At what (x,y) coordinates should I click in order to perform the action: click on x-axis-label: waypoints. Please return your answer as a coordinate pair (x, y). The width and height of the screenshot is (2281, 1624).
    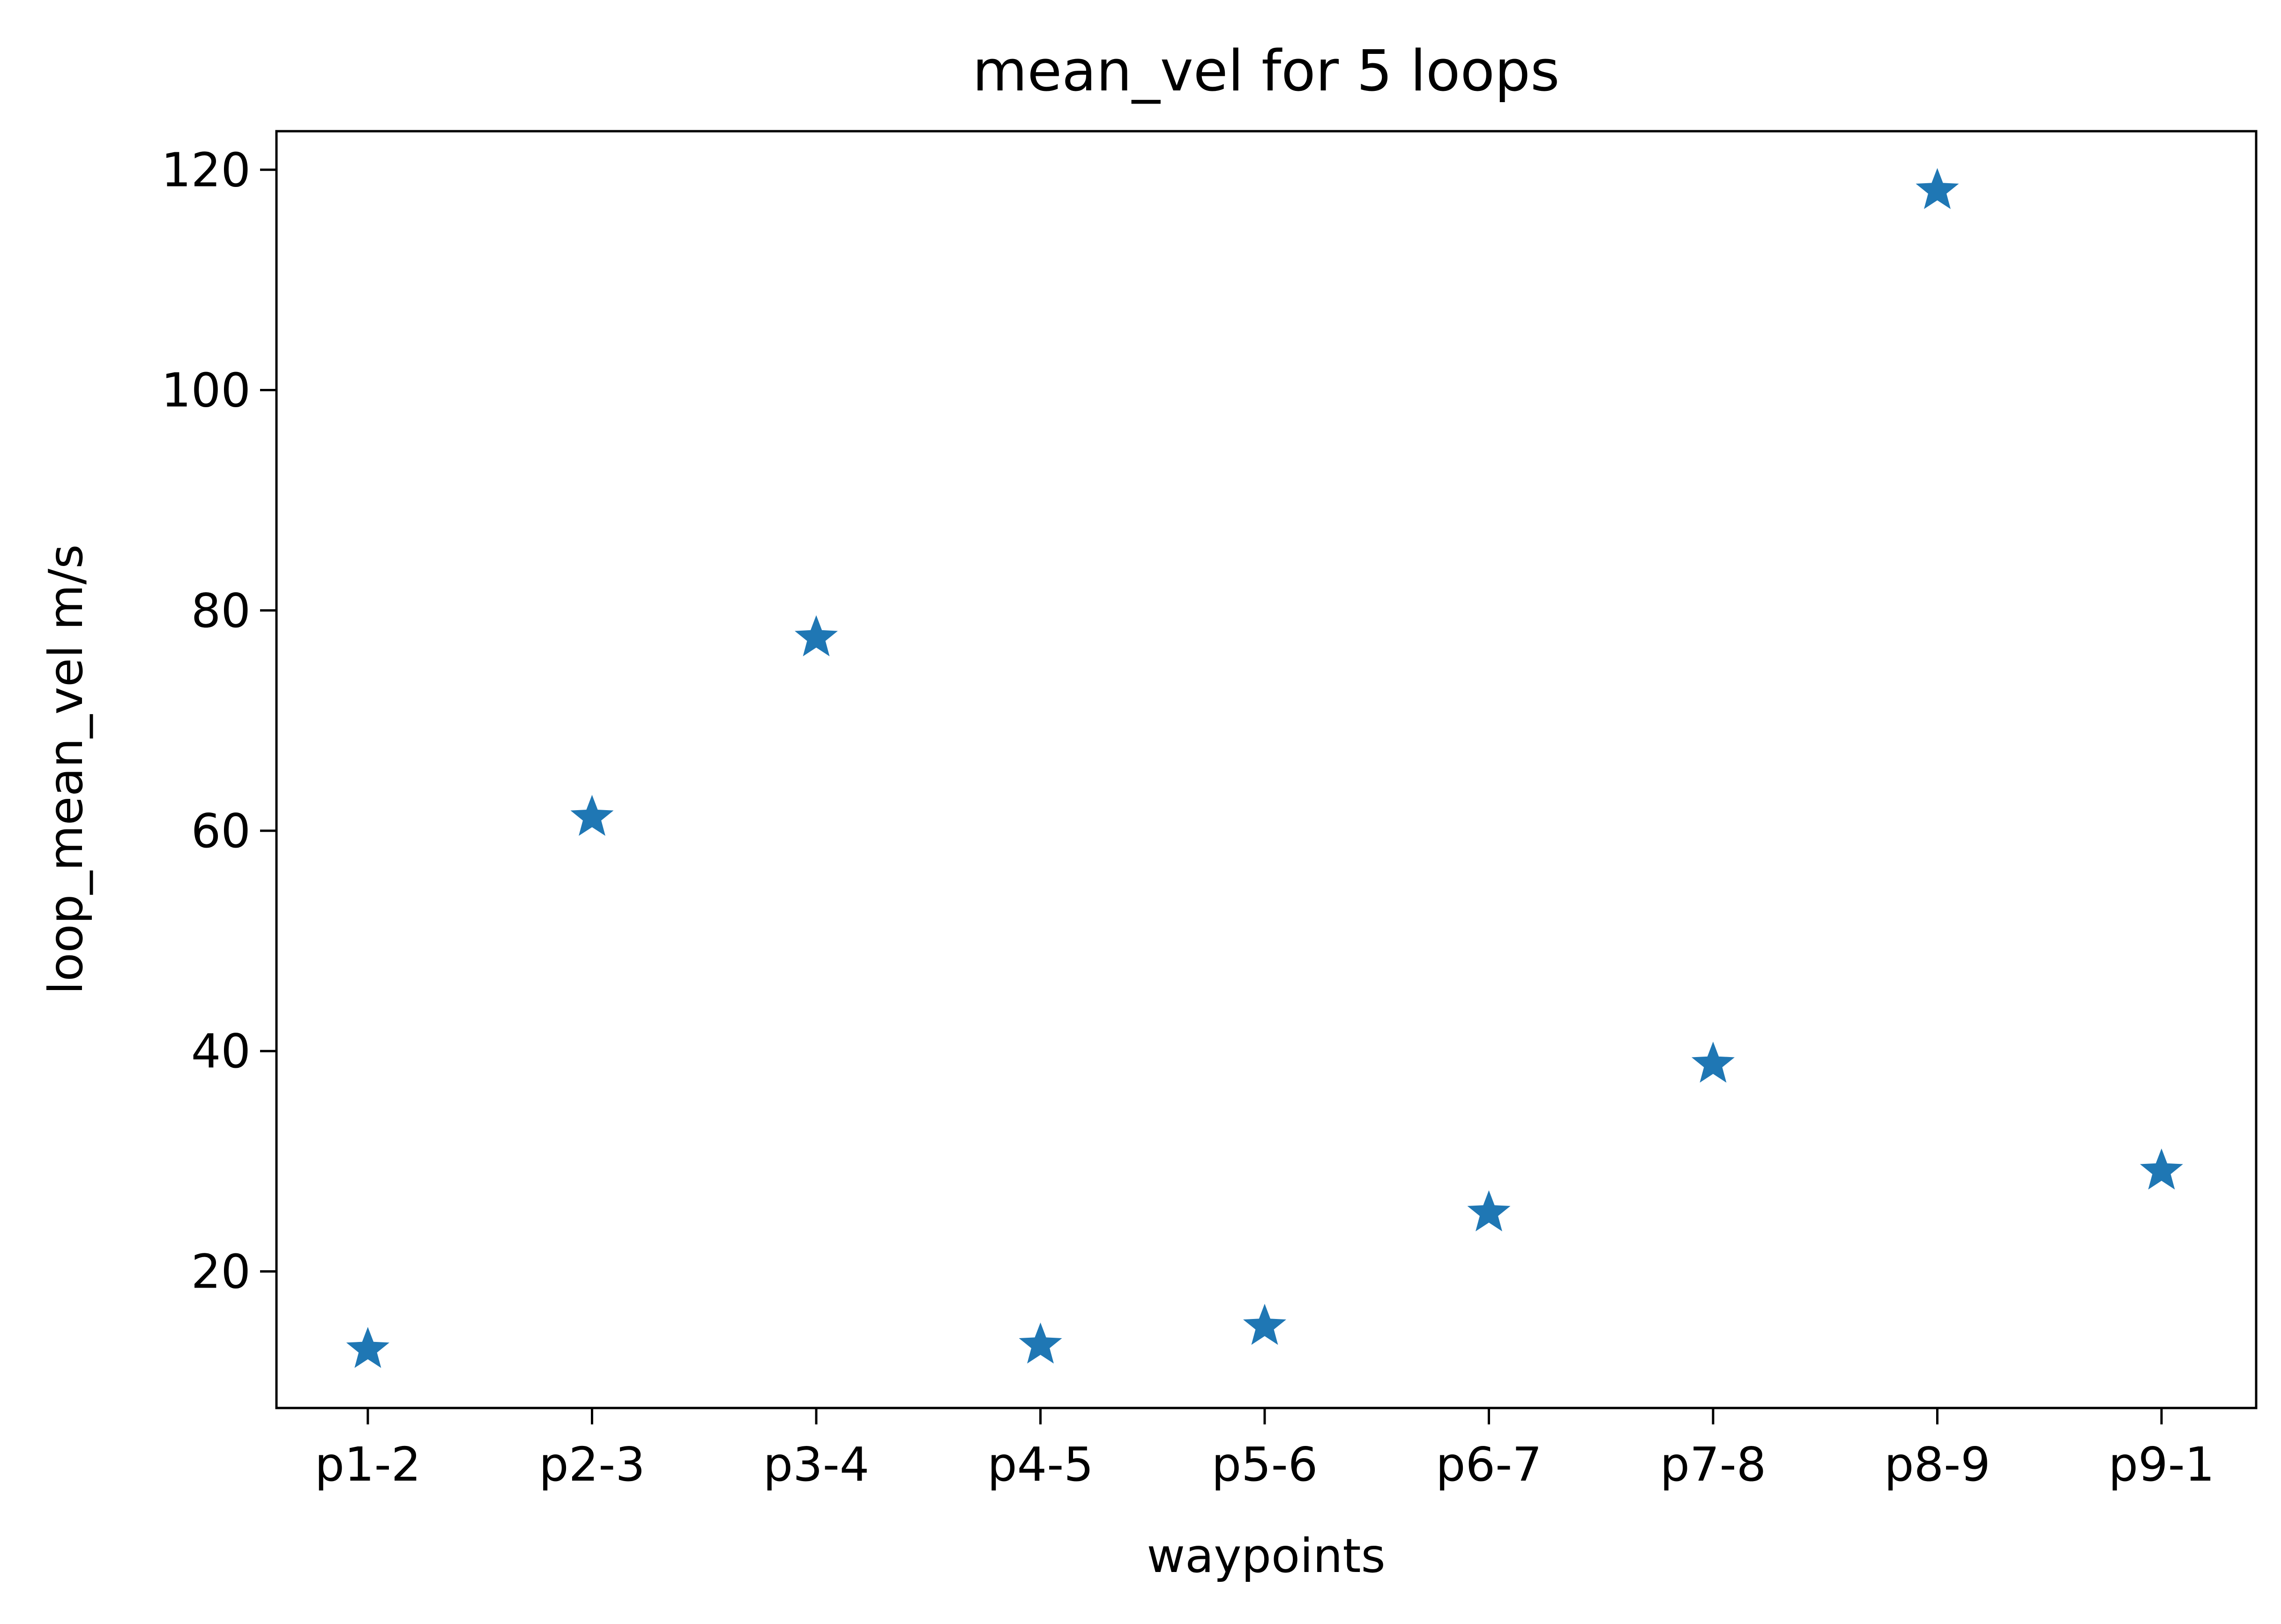
    Looking at the image, I should click on (1266, 1556).